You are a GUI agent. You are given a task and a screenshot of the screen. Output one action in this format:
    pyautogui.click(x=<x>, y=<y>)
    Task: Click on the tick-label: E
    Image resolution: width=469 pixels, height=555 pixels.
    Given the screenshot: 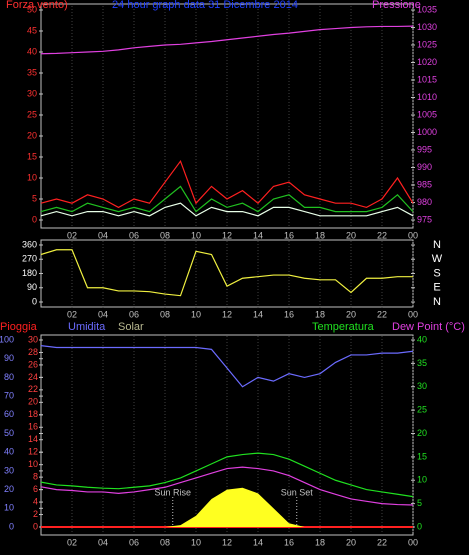 What is the action you would take?
    pyautogui.click(x=436, y=288)
    